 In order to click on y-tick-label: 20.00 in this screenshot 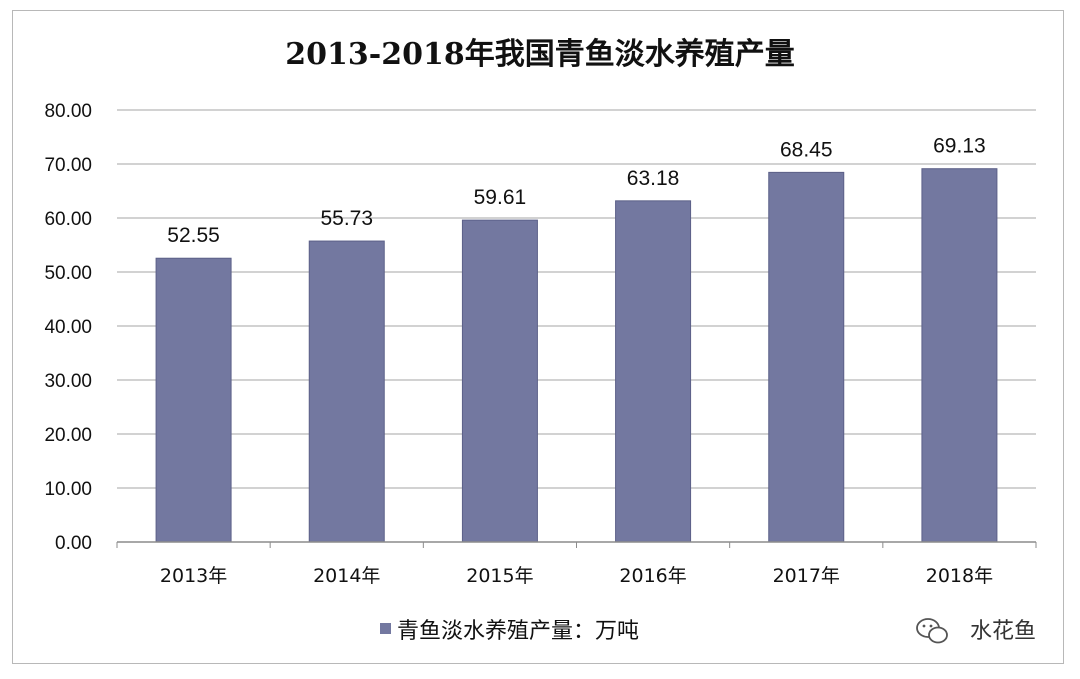, I will do `click(68, 435)`.